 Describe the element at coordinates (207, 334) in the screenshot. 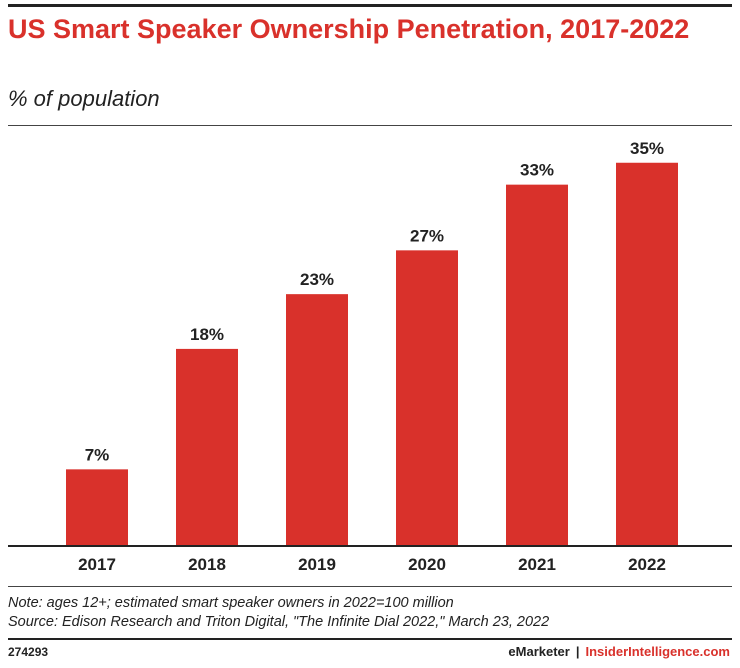

I see `data-label-2018: 18%` at that location.